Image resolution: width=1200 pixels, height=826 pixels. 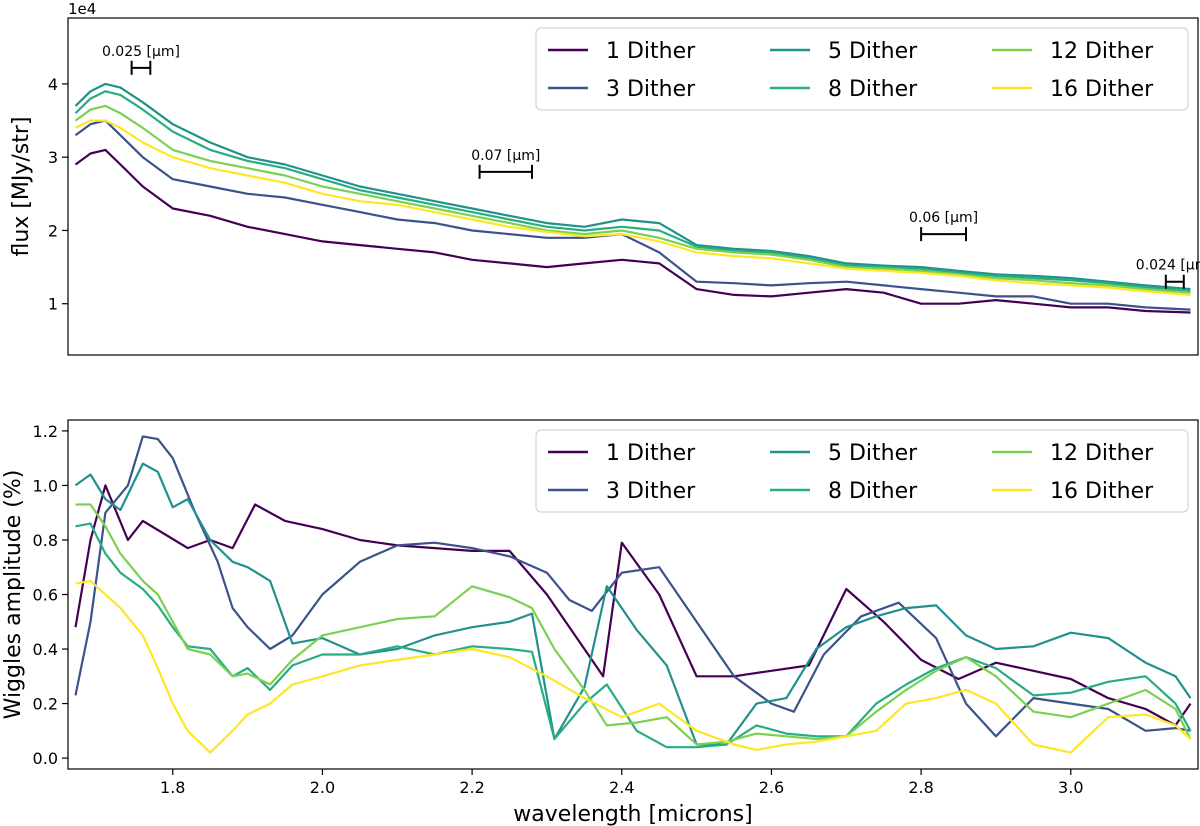 What do you see at coordinates (920, 787) in the screenshot?
I see `wiggles-xtick-label: 2.8` at bounding box center [920, 787].